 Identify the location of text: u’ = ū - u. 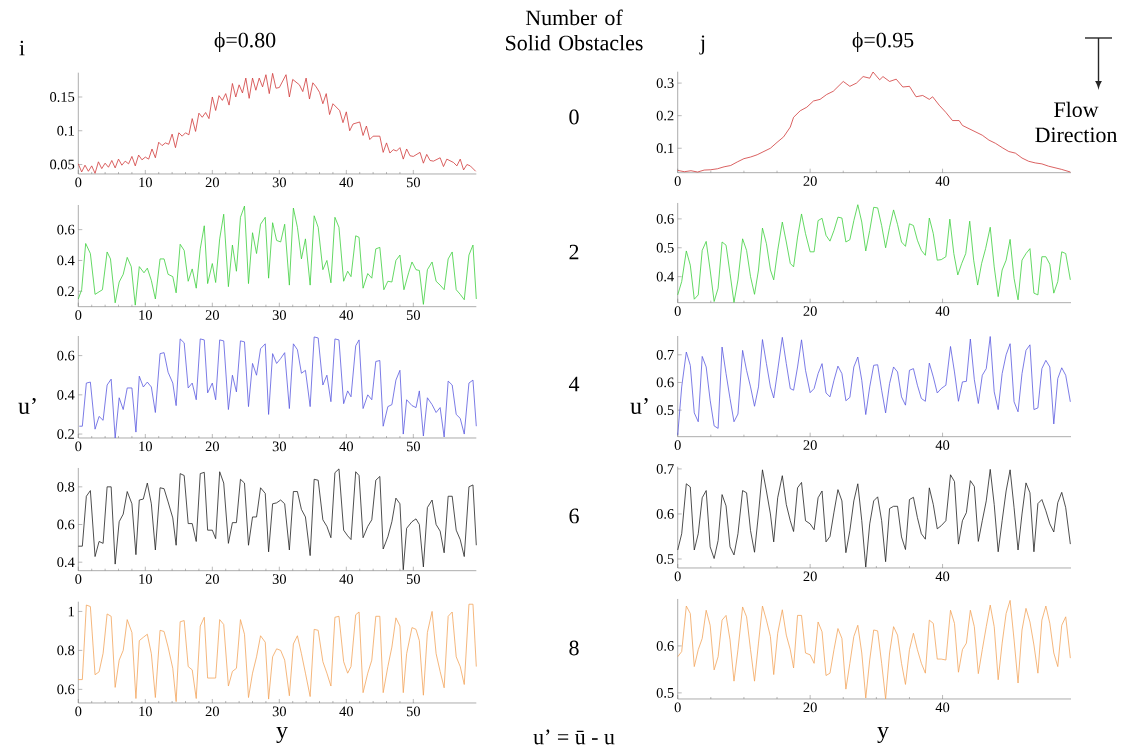
(574, 737).